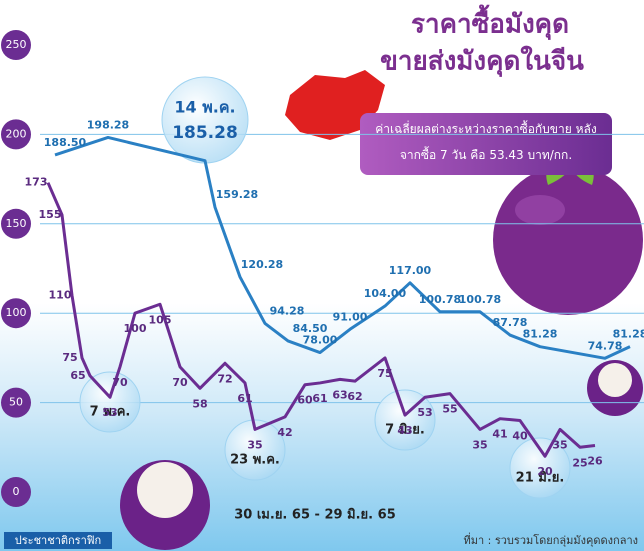  I want to click on data-label: 159.28, so click(237, 194).